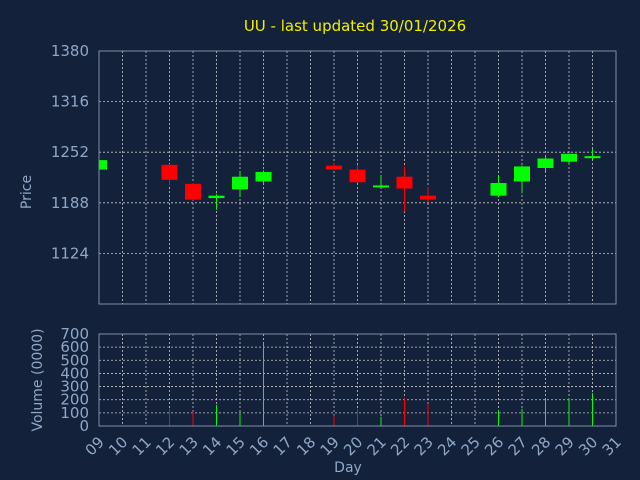 Image resolution: width=640 pixels, height=480 pixels. What do you see at coordinates (189, 446) in the screenshot?
I see `x-tick-label: 13` at bounding box center [189, 446].